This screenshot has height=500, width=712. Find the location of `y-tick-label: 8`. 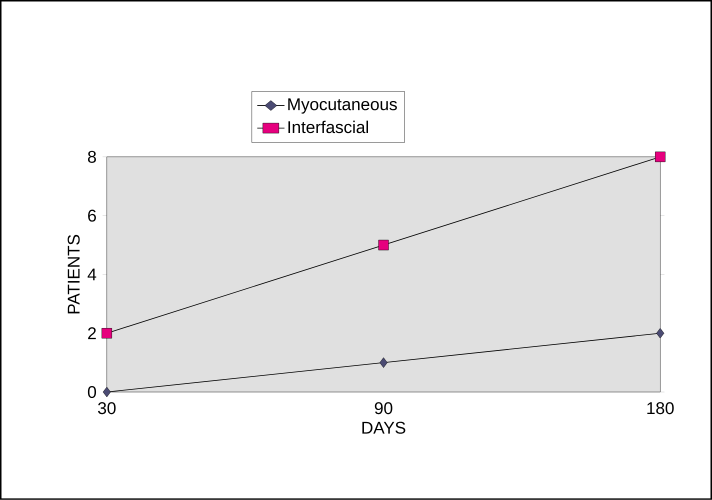

y-tick-label: 8 is located at coordinates (92, 156).